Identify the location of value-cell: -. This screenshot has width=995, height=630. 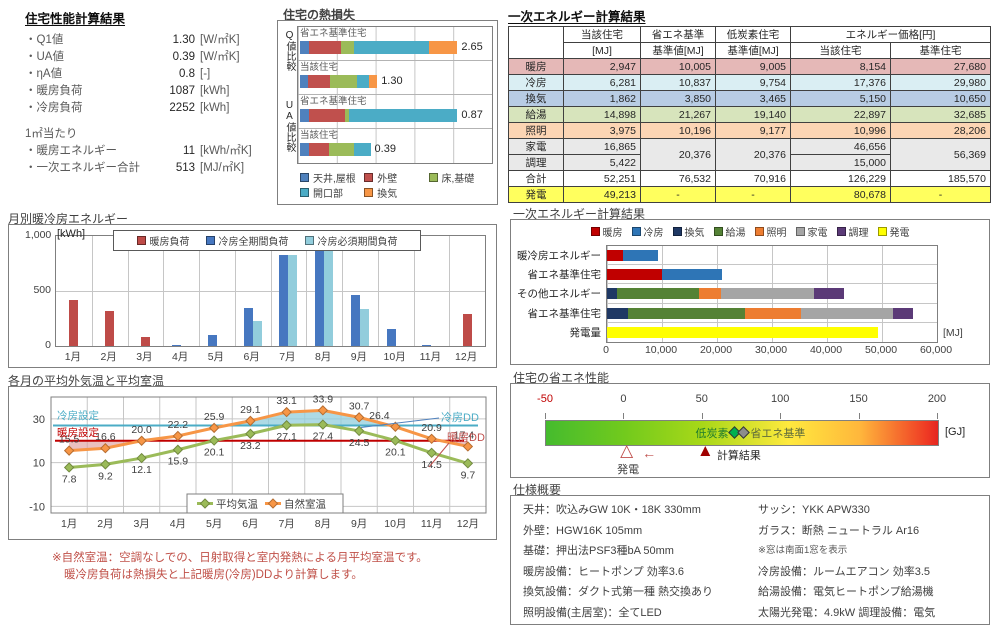
(940, 194).